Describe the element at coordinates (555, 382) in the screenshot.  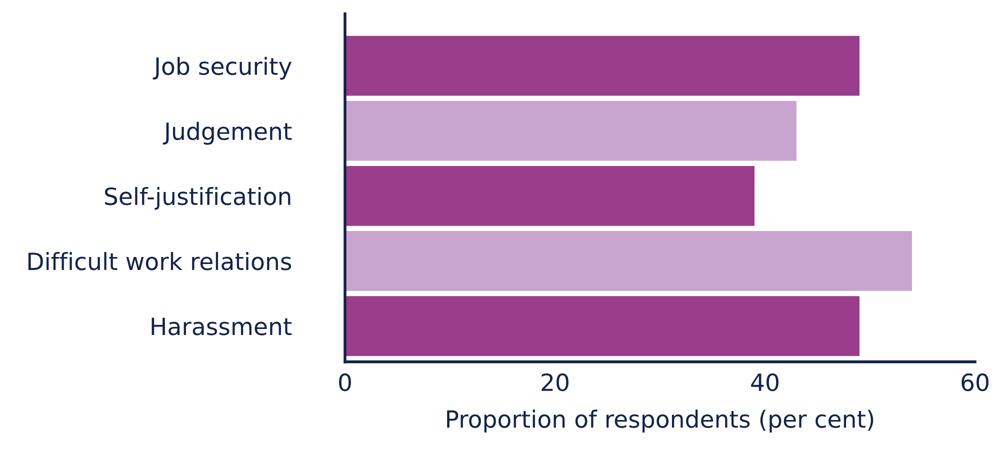
I see `x-tick-label: 20` at that location.